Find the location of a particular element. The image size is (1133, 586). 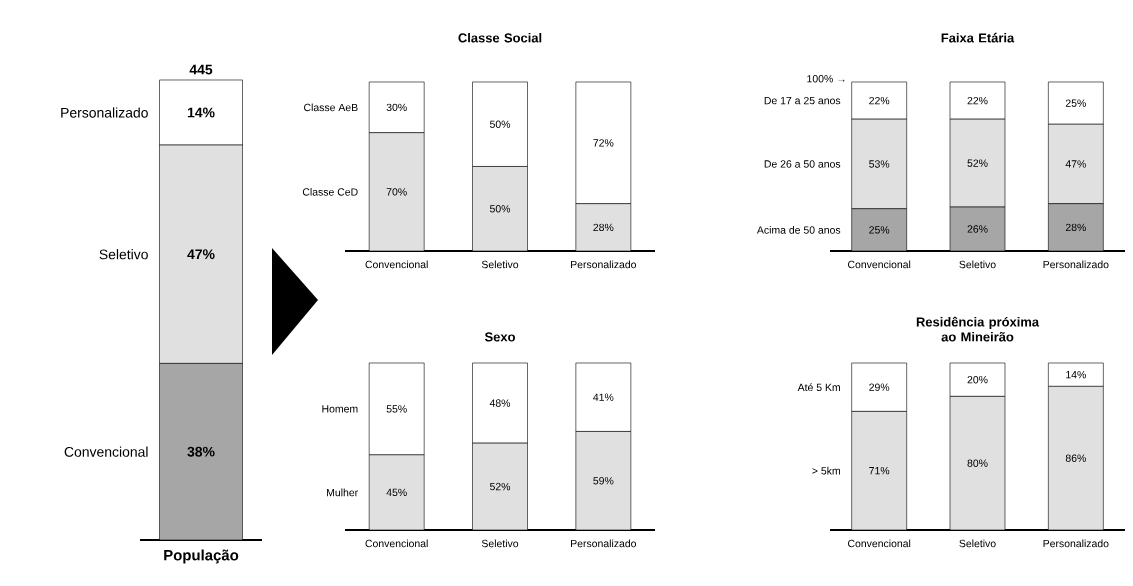

series-label: Personalizado is located at coordinates (104, 112).